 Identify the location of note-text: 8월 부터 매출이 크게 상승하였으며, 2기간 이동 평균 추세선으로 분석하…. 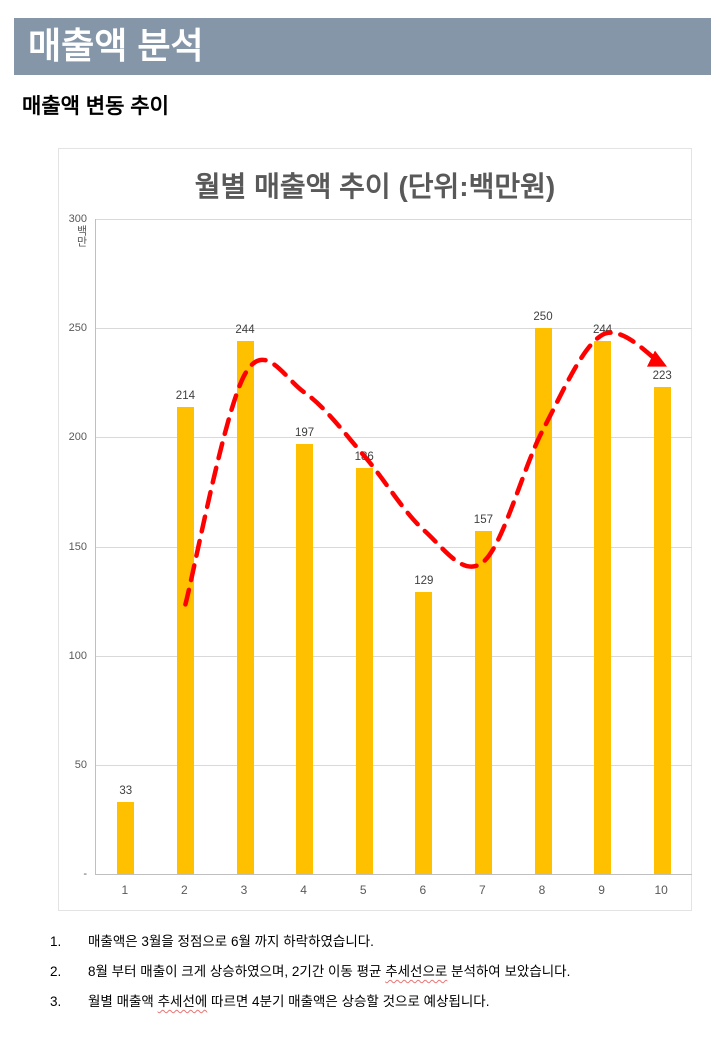
(329, 971).